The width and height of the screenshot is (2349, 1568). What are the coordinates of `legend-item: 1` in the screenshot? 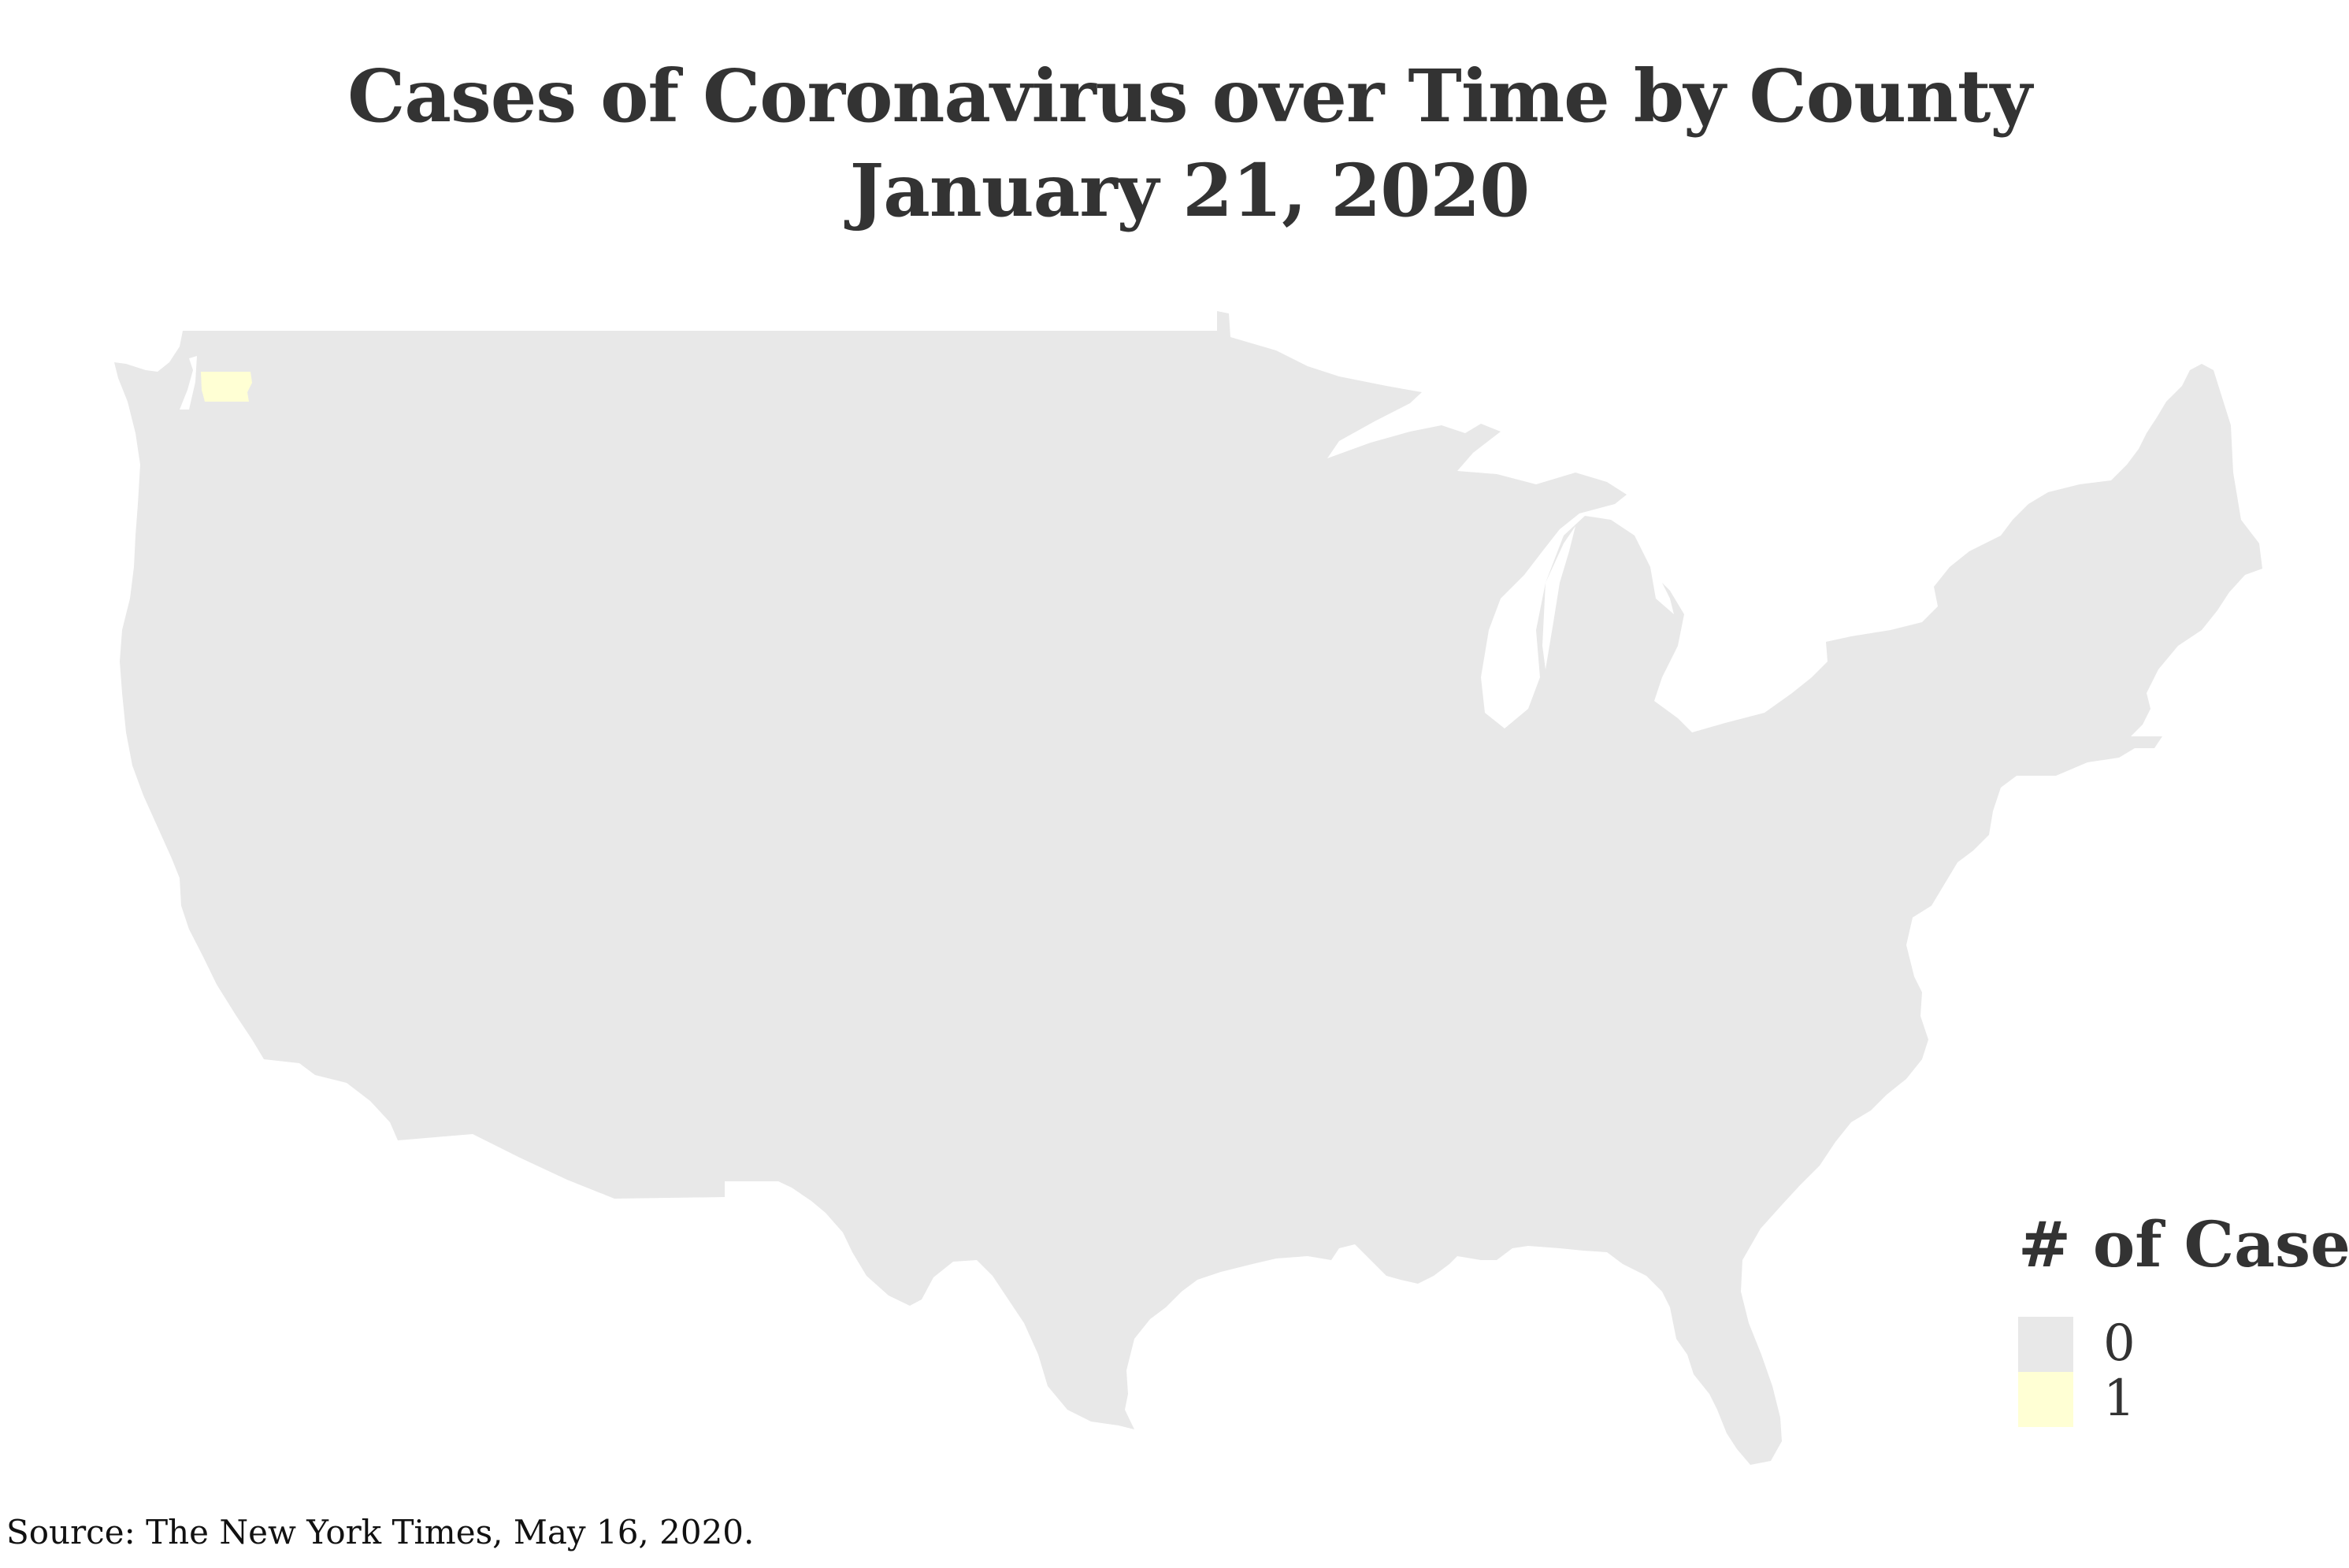 It's located at (2136, 1399).